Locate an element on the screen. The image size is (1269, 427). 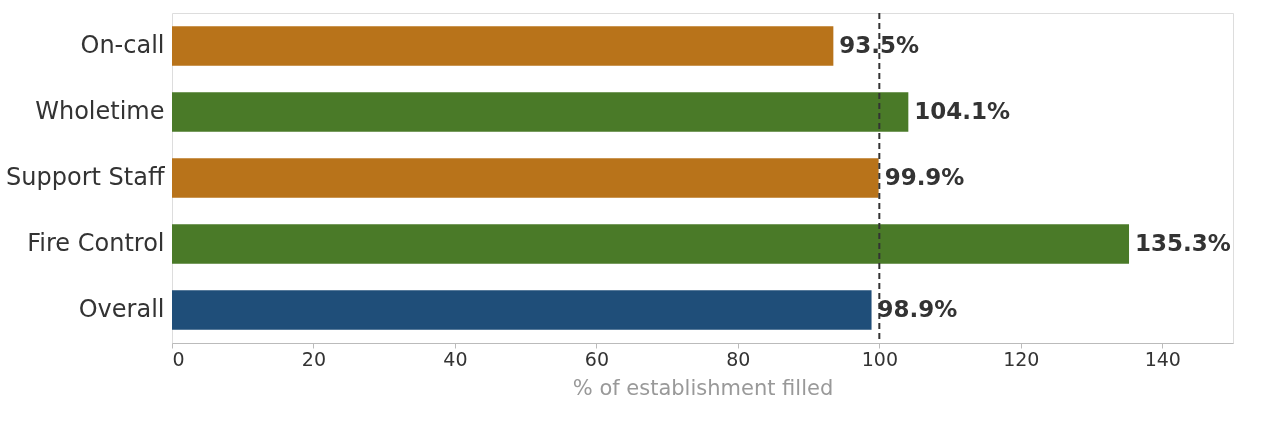
data-label: 104.1% is located at coordinates (962, 111).